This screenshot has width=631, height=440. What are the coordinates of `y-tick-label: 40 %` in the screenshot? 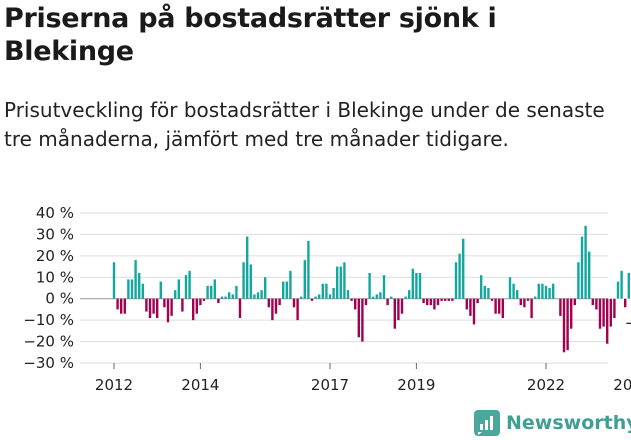 It's located at (55, 213).